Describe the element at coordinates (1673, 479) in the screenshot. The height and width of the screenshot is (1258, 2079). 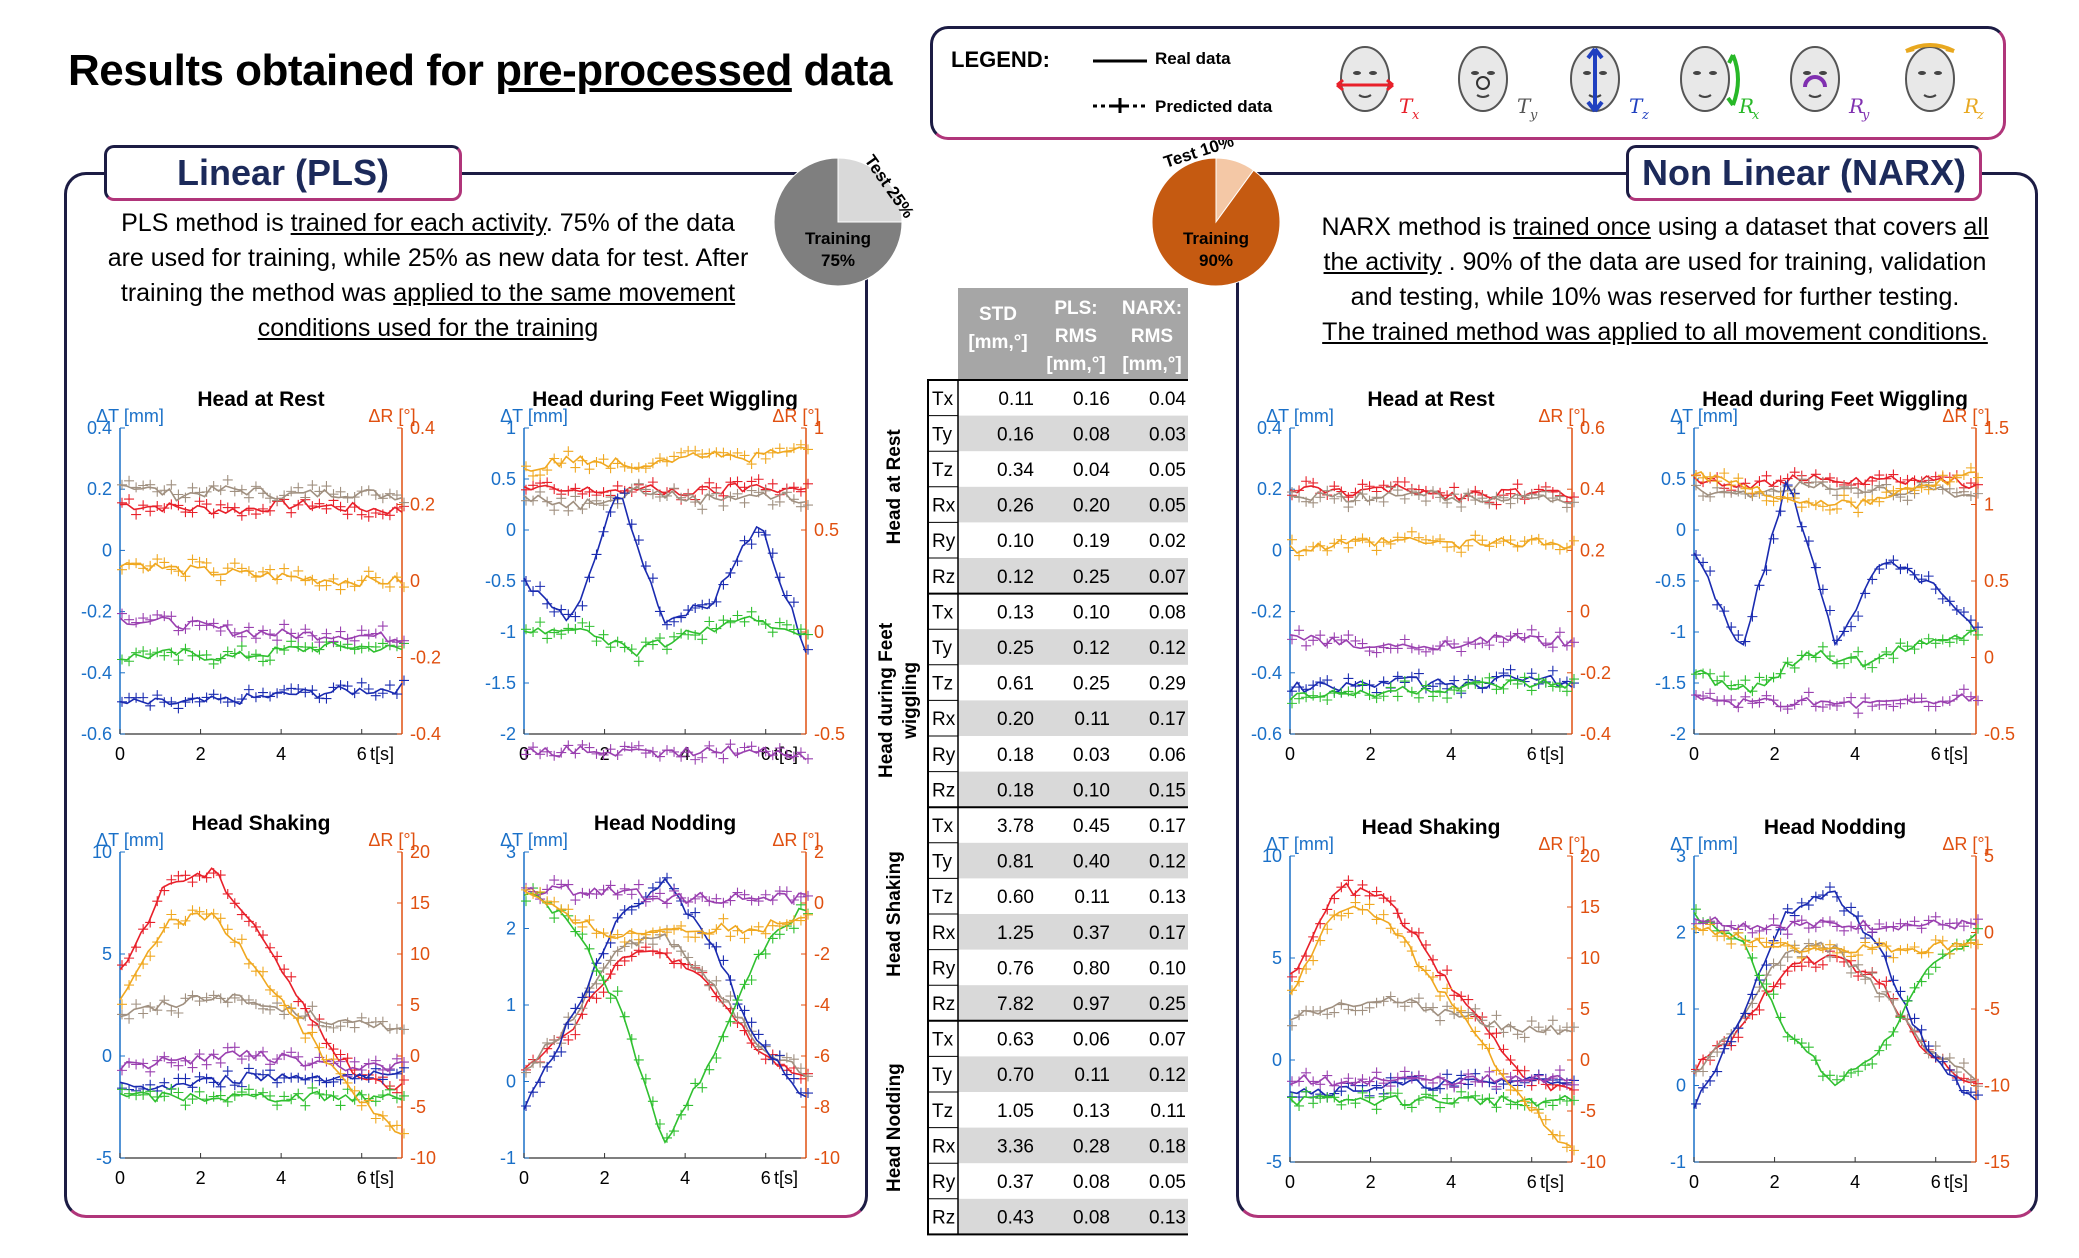
I see `y-left-tick-label: 0.5` at that location.